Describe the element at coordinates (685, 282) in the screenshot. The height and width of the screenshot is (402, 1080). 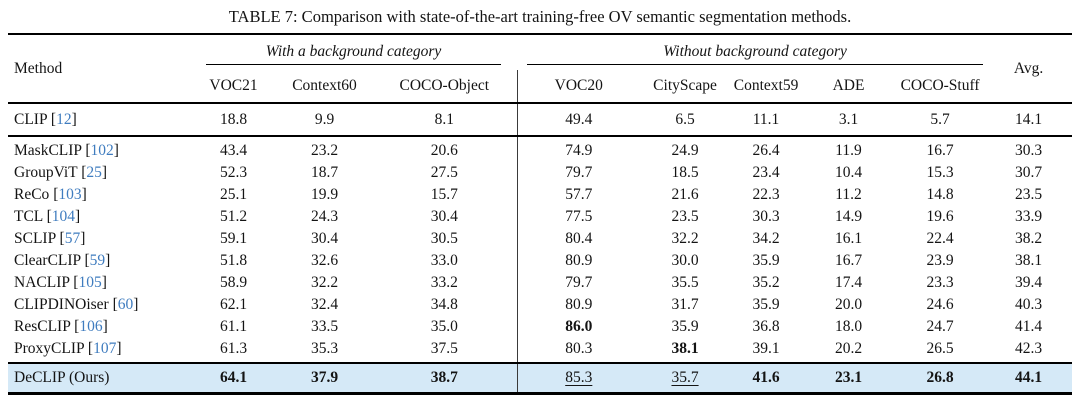
I see `value-cell: 35.5` at that location.